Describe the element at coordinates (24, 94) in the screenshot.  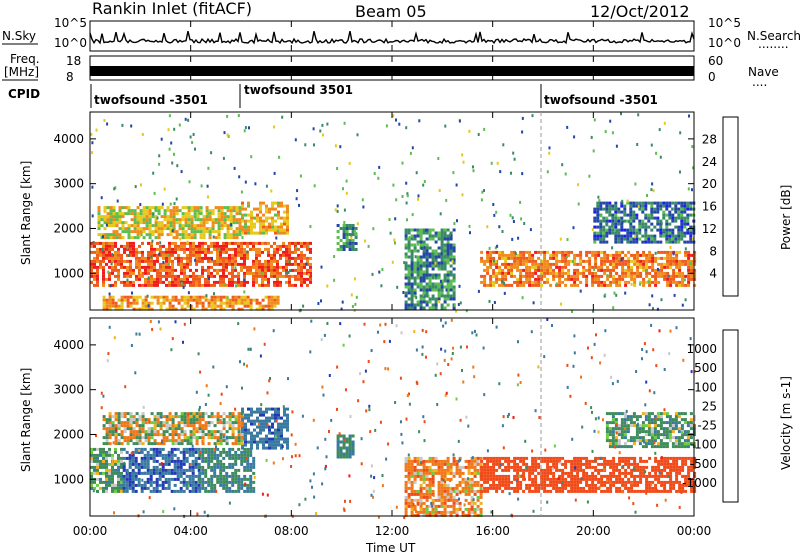
I see `cpid-label: CPID` at that location.